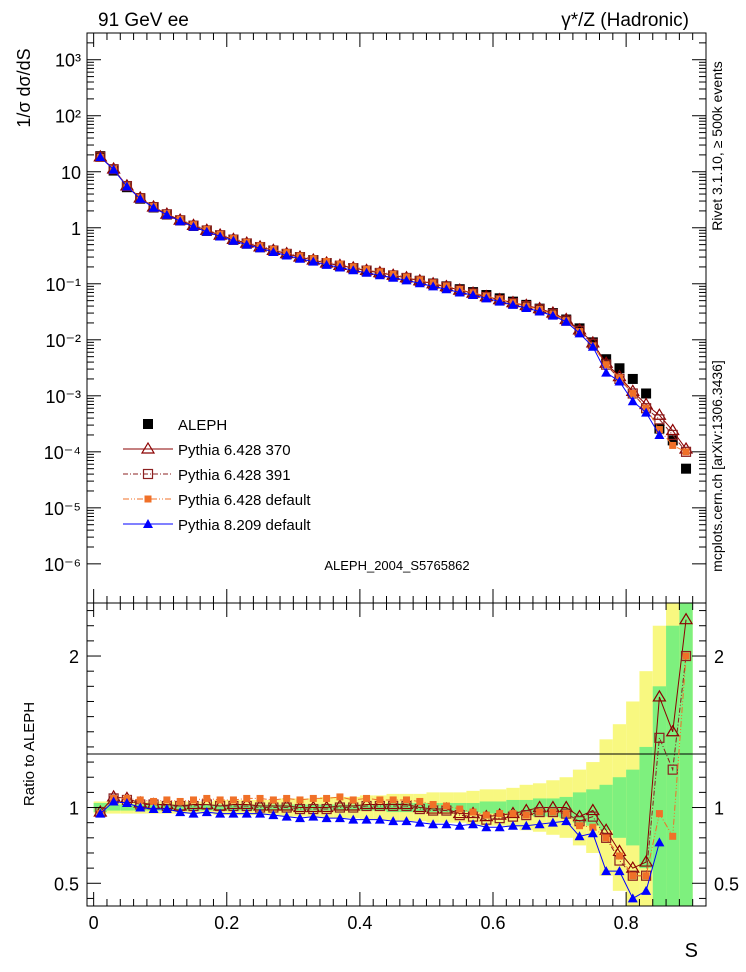 The width and height of the screenshot is (746, 972). I want to click on y-tick-label: 10⁻⁵, so click(62, 509).